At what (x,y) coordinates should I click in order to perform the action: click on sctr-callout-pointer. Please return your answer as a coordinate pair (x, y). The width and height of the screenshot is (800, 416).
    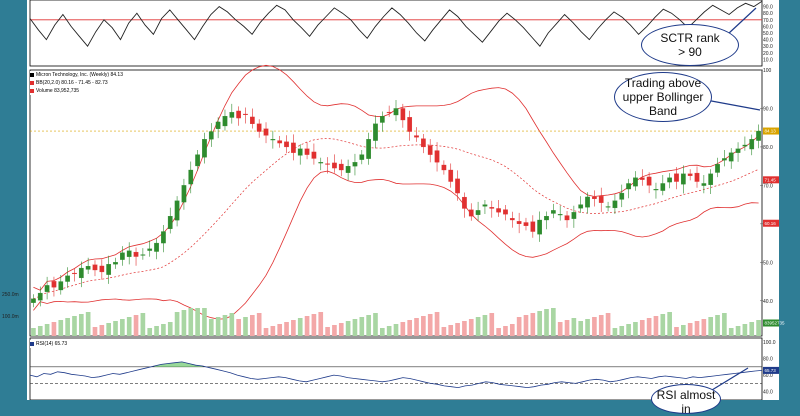
    Looking at the image, I should click on (742, 21).